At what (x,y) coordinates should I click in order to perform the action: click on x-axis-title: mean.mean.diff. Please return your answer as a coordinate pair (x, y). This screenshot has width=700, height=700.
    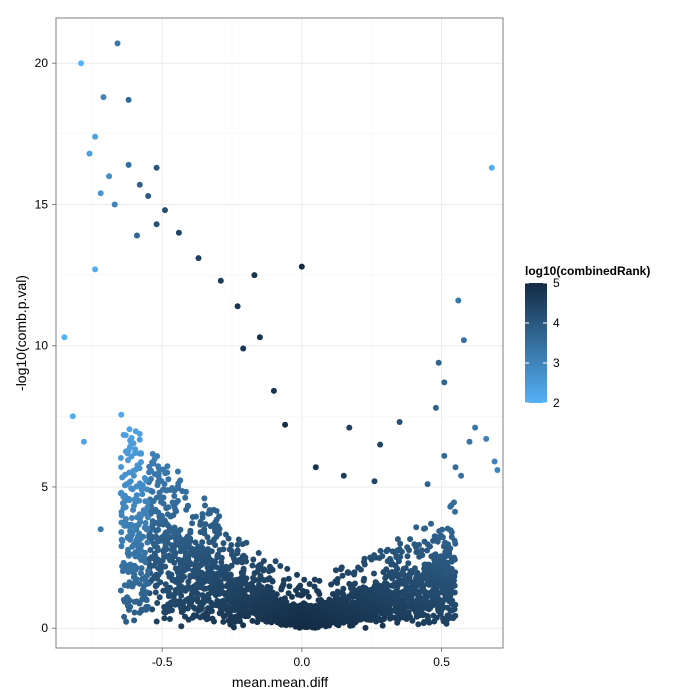
    Looking at the image, I should click on (280, 682).